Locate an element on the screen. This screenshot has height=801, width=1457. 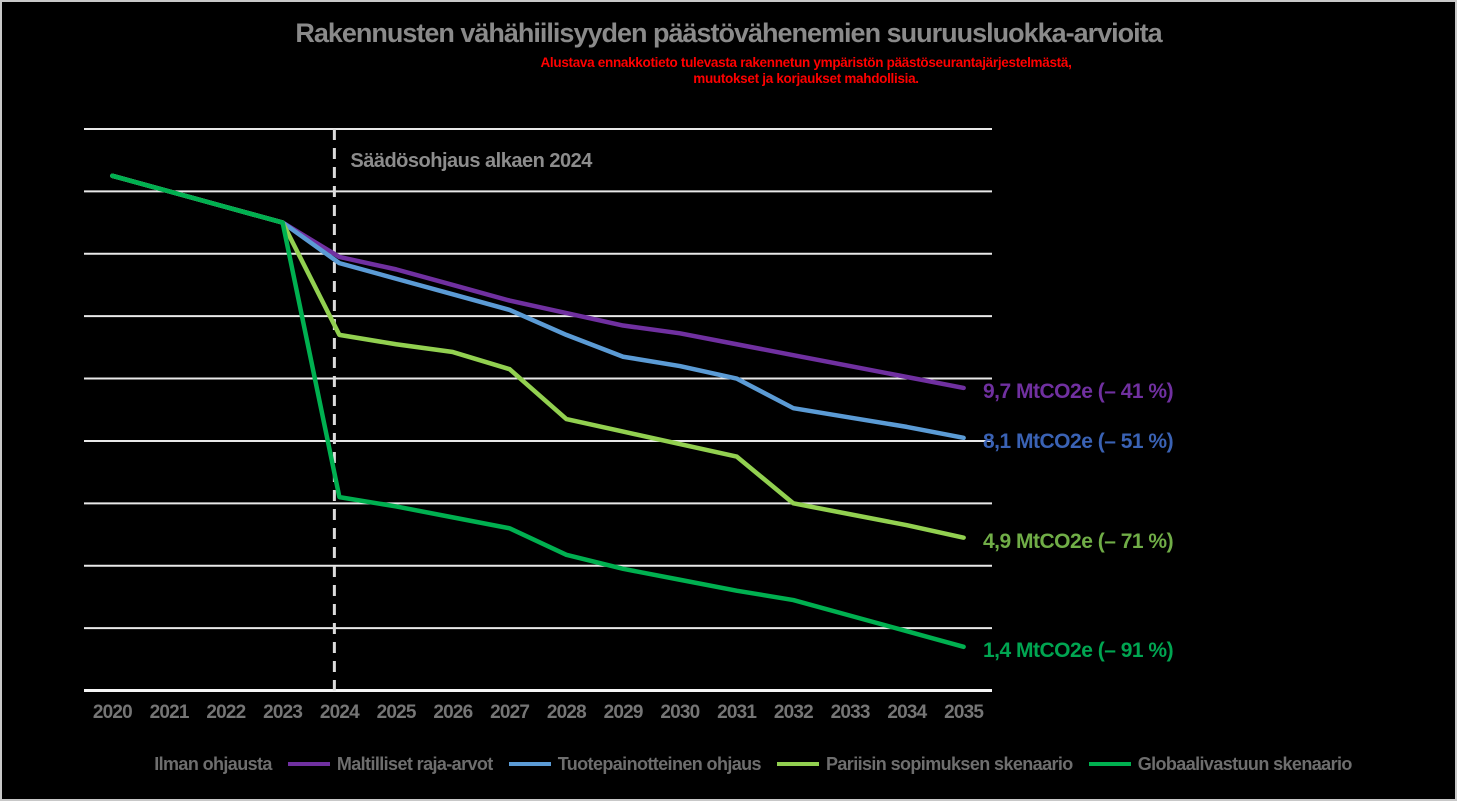
legend-label: Globaalivastuun skenaario is located at coordinates (1245, 763).